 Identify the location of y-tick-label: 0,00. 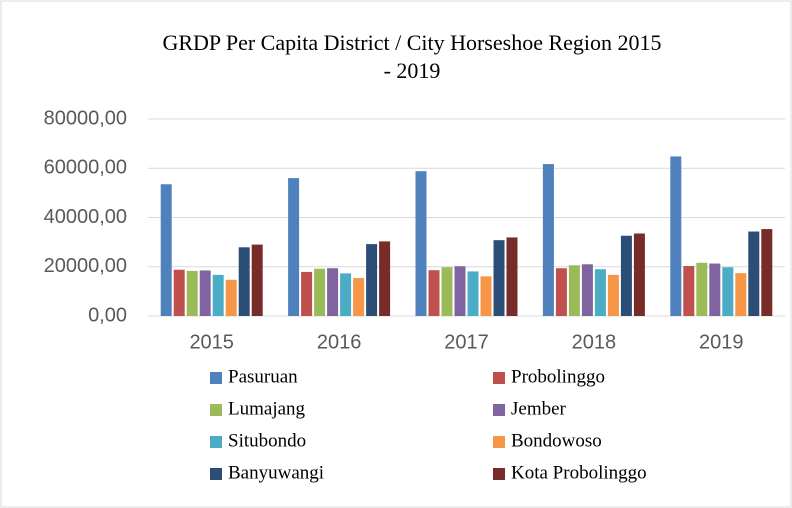
(107, 315).